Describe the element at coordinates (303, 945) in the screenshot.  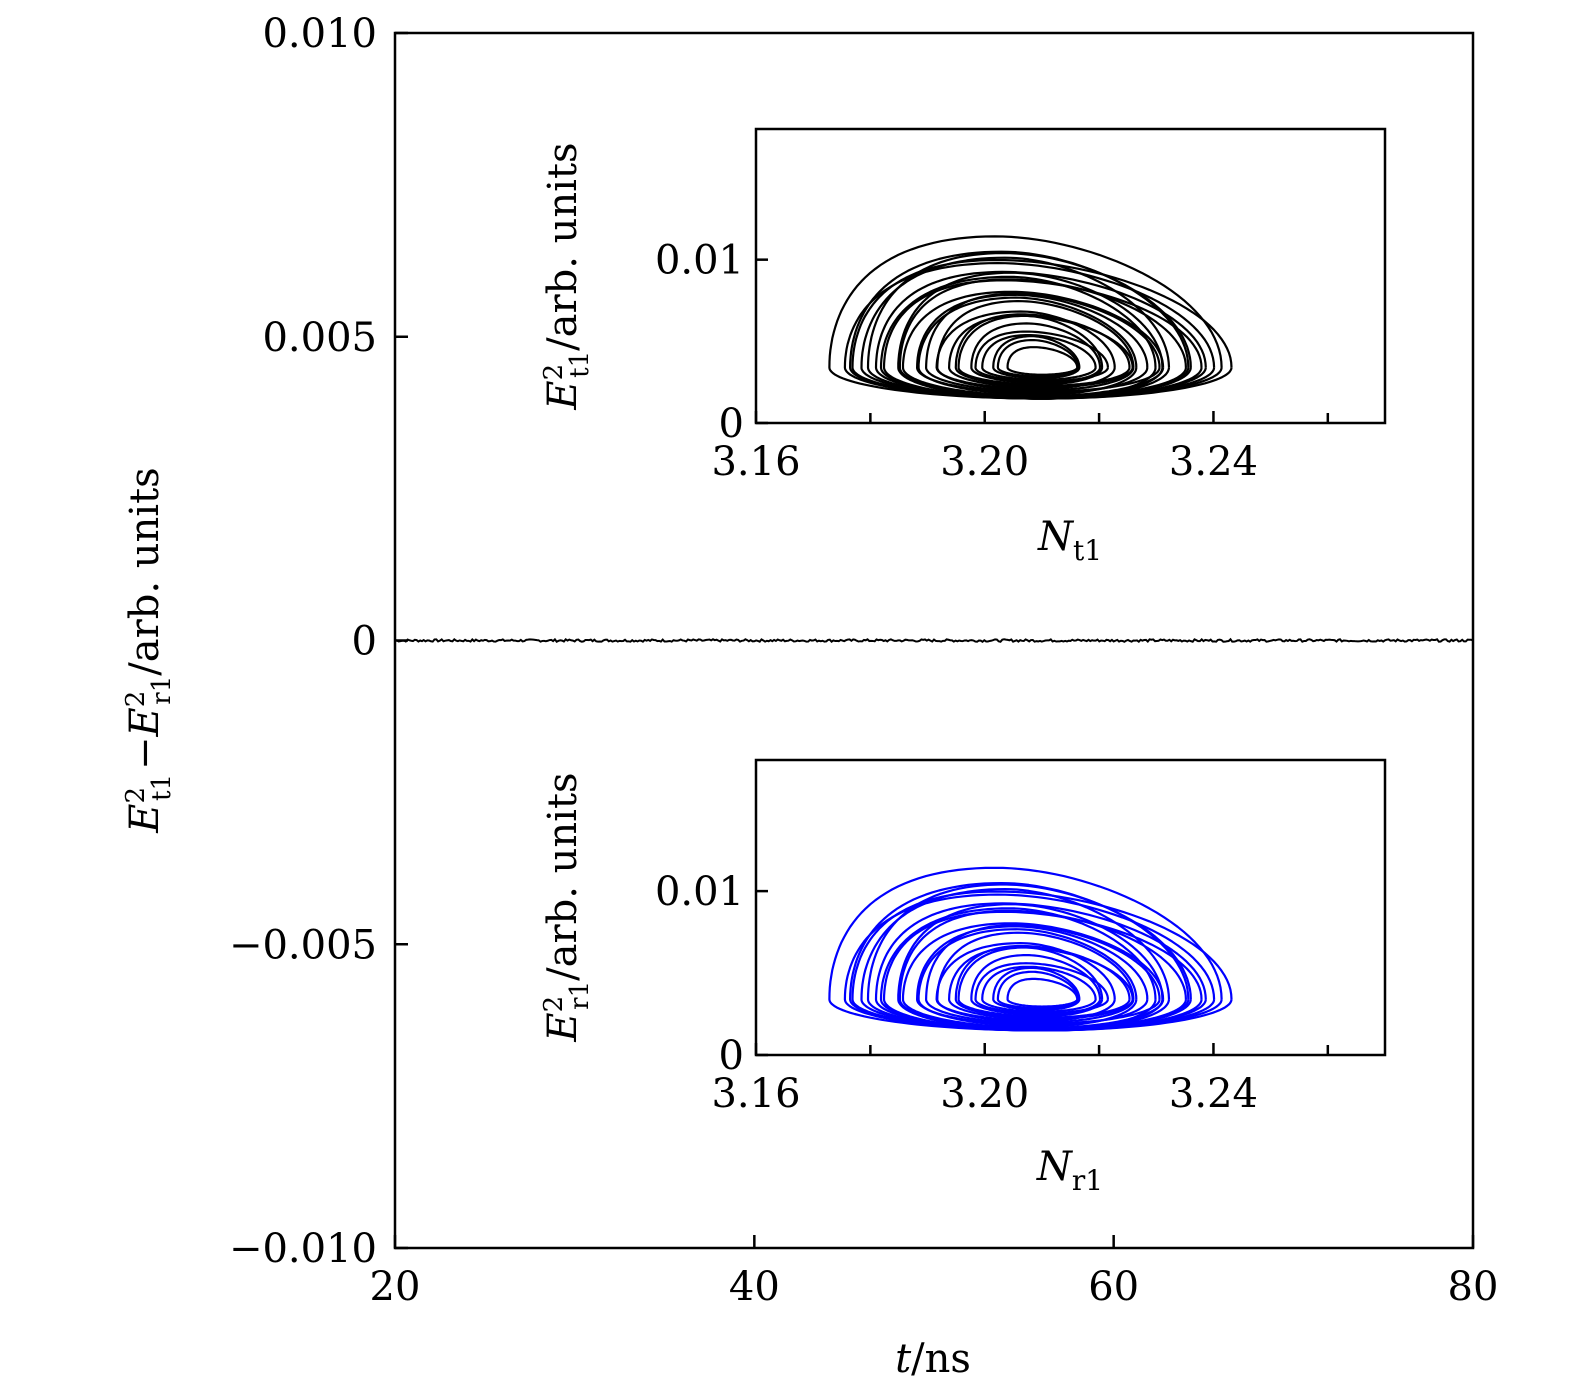
I see `y-tick-label: −0.005` at that location.